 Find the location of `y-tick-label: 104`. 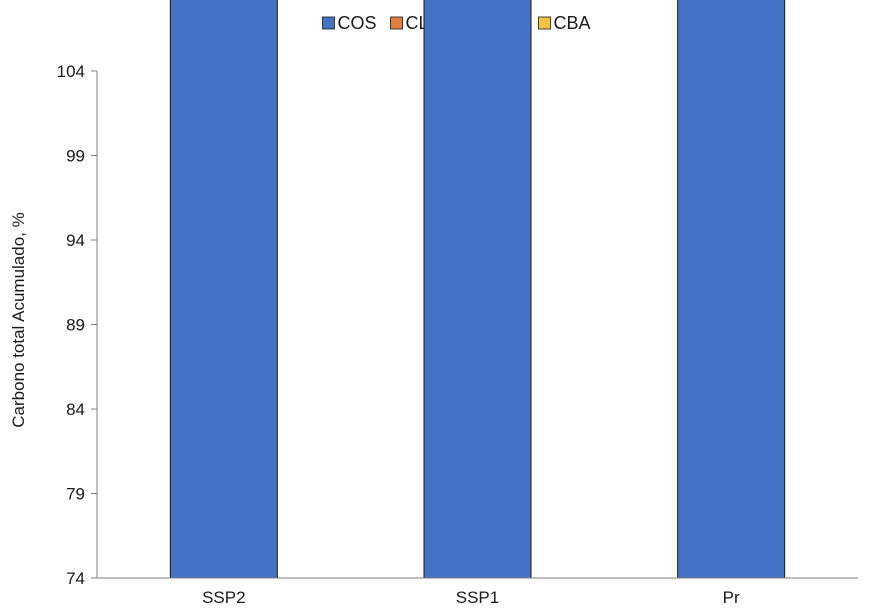

y-tick-label: 104 is located at coordinates (71, 71).